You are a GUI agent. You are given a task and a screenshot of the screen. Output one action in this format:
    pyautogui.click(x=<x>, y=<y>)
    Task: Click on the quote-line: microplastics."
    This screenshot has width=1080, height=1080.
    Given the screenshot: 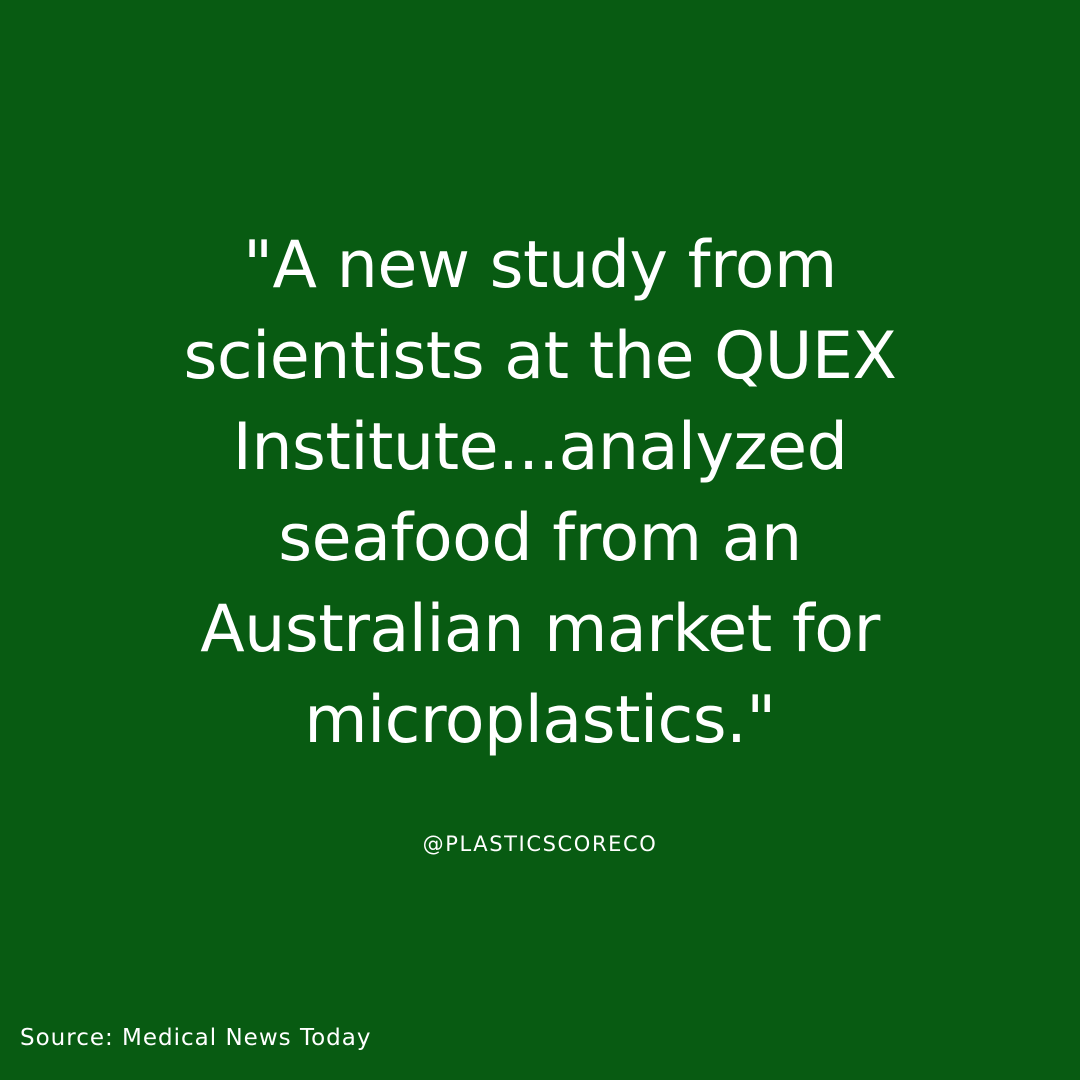 What is the action you would take?
    pyautogui.click(x=540, y=720)
    